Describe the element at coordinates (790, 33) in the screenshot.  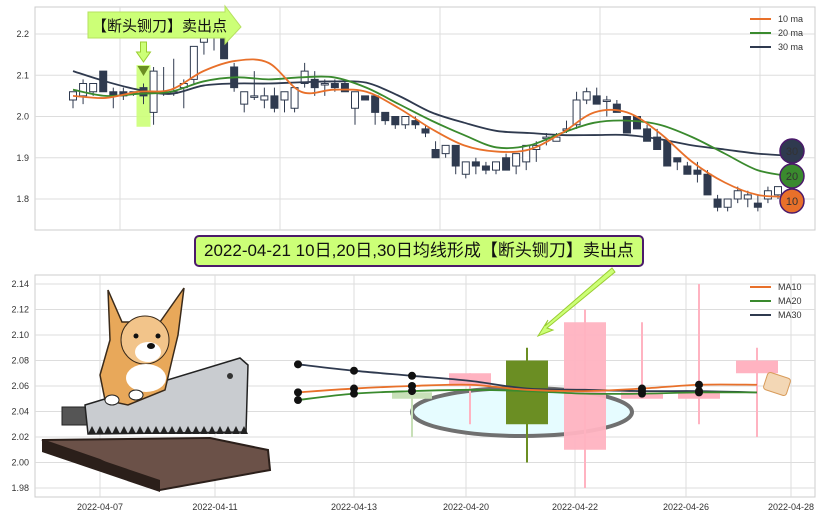
I see `legend-label: 20 ma` at that location.